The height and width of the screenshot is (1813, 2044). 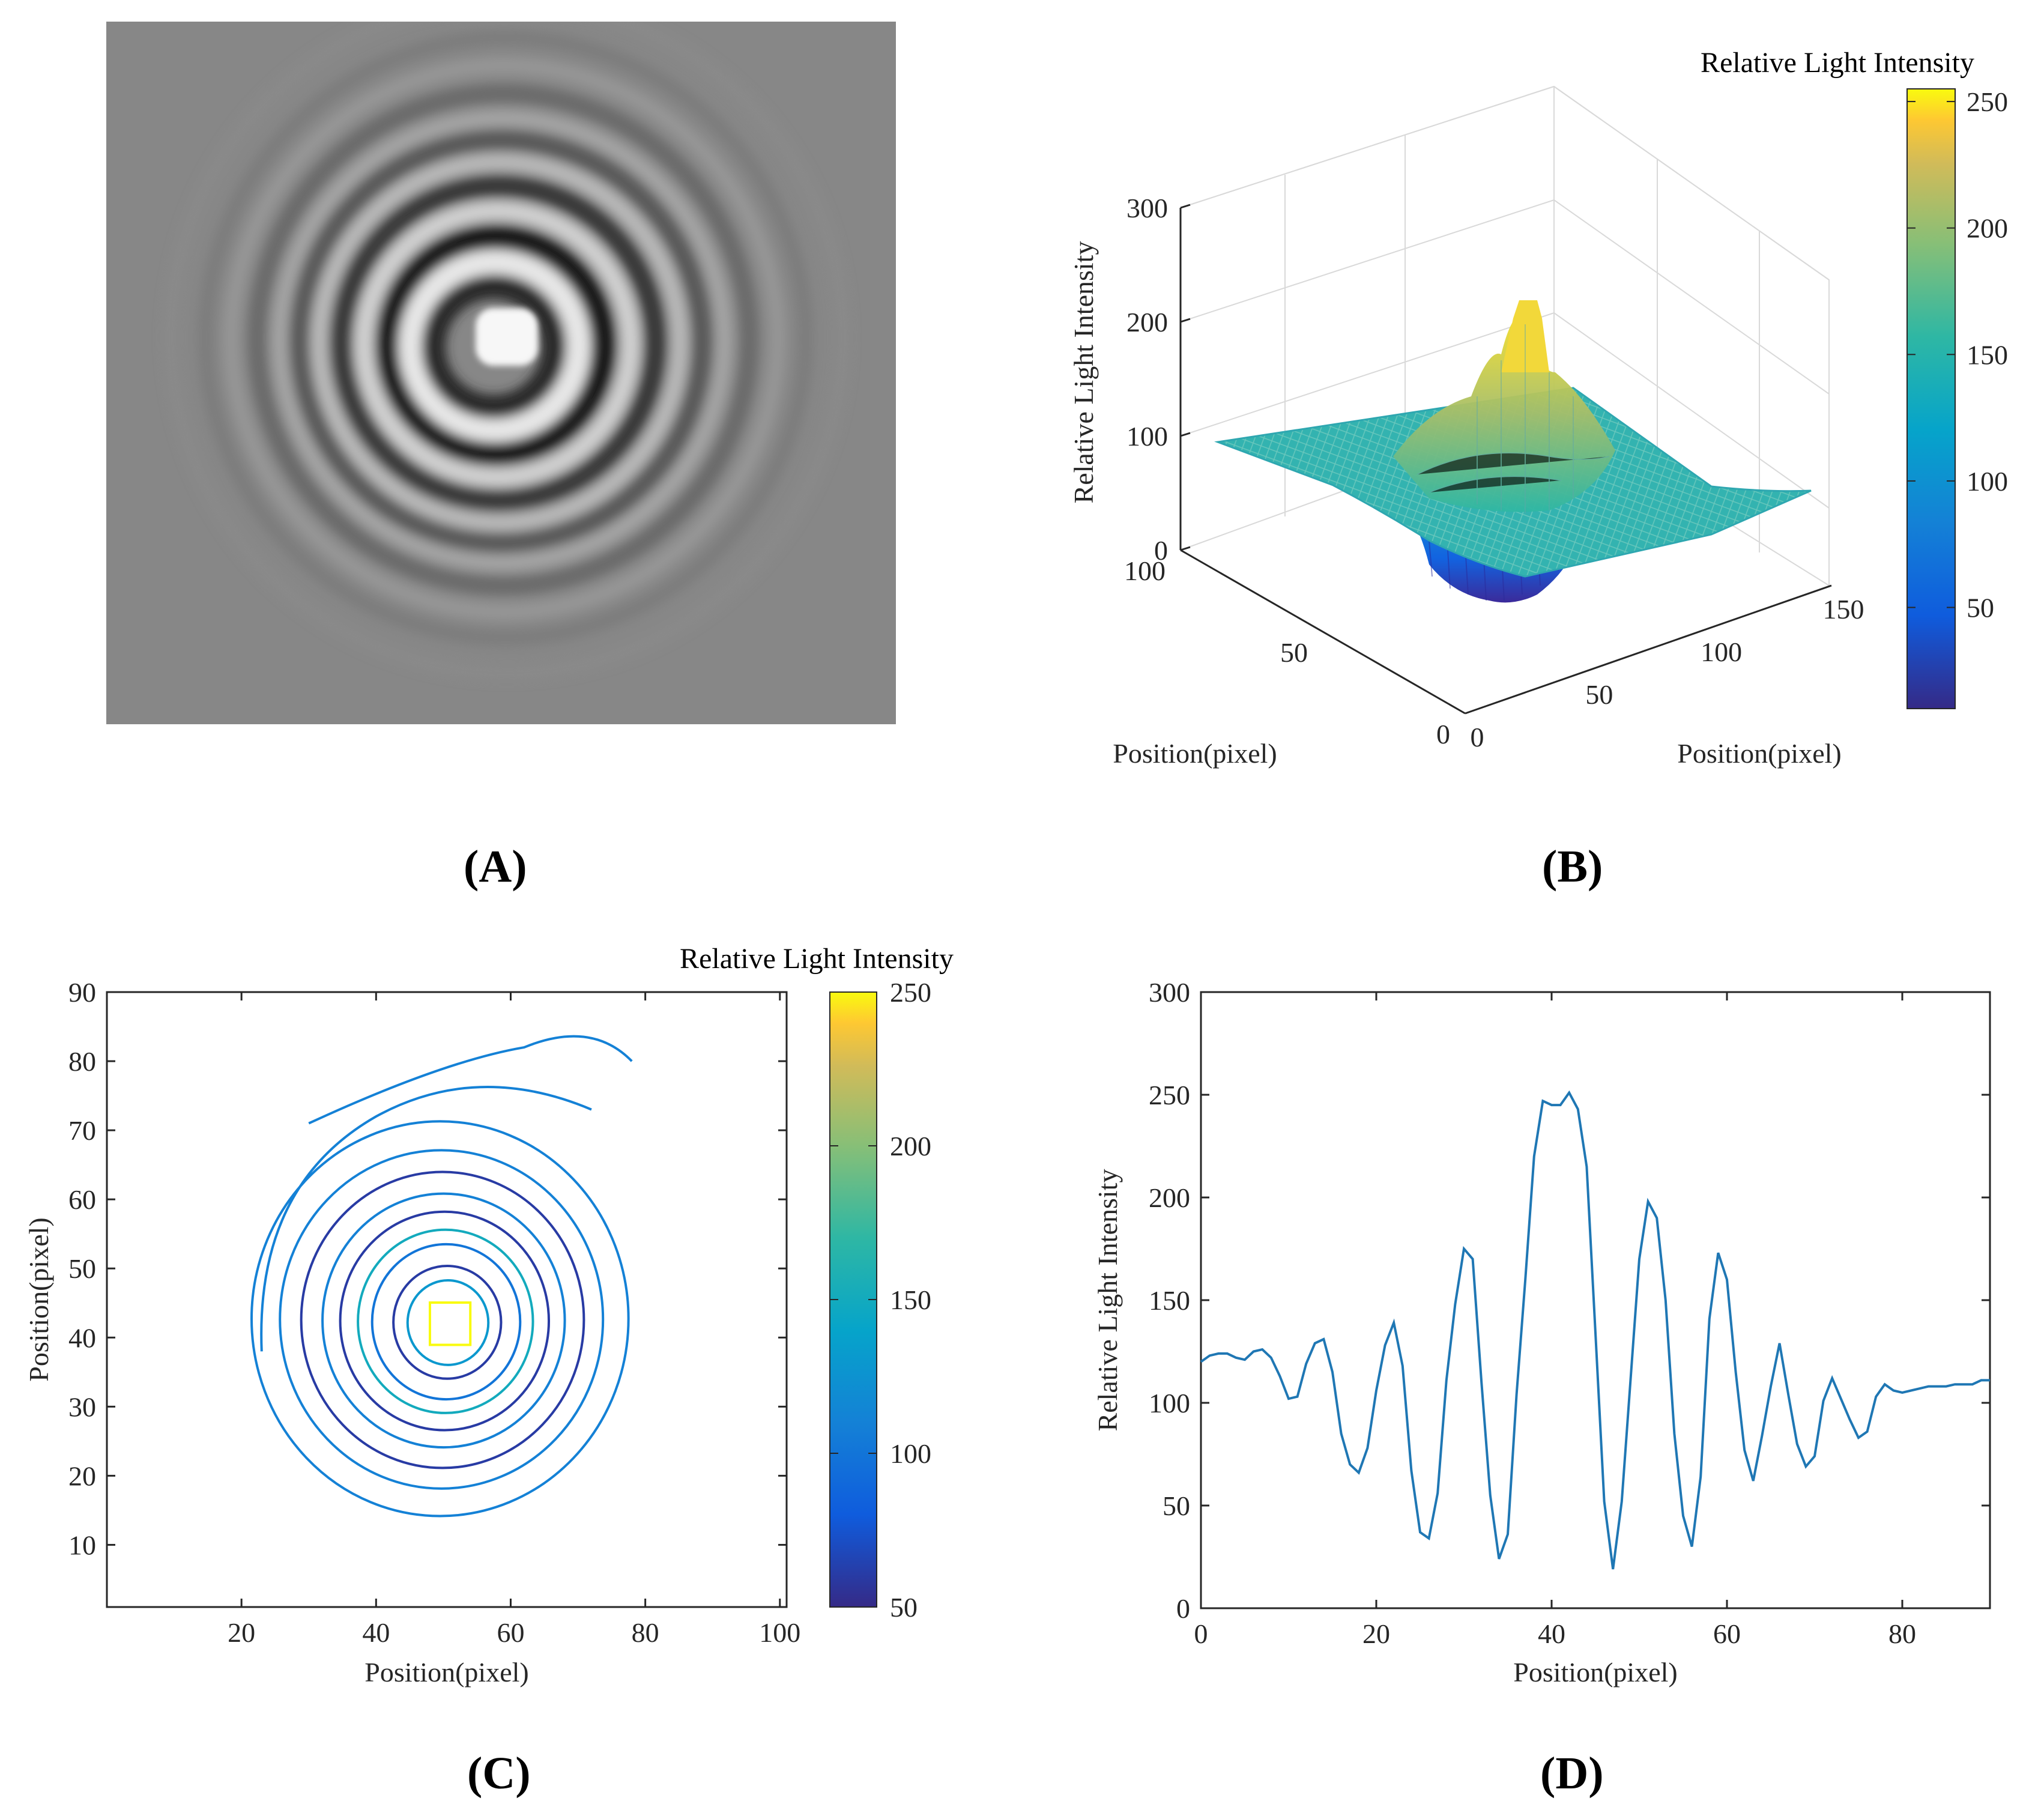 What do you see at coordinates (1572, 1774) in the screenshot?
I see `panel-label-d: (D)` at bounding box center [1572, 1774].